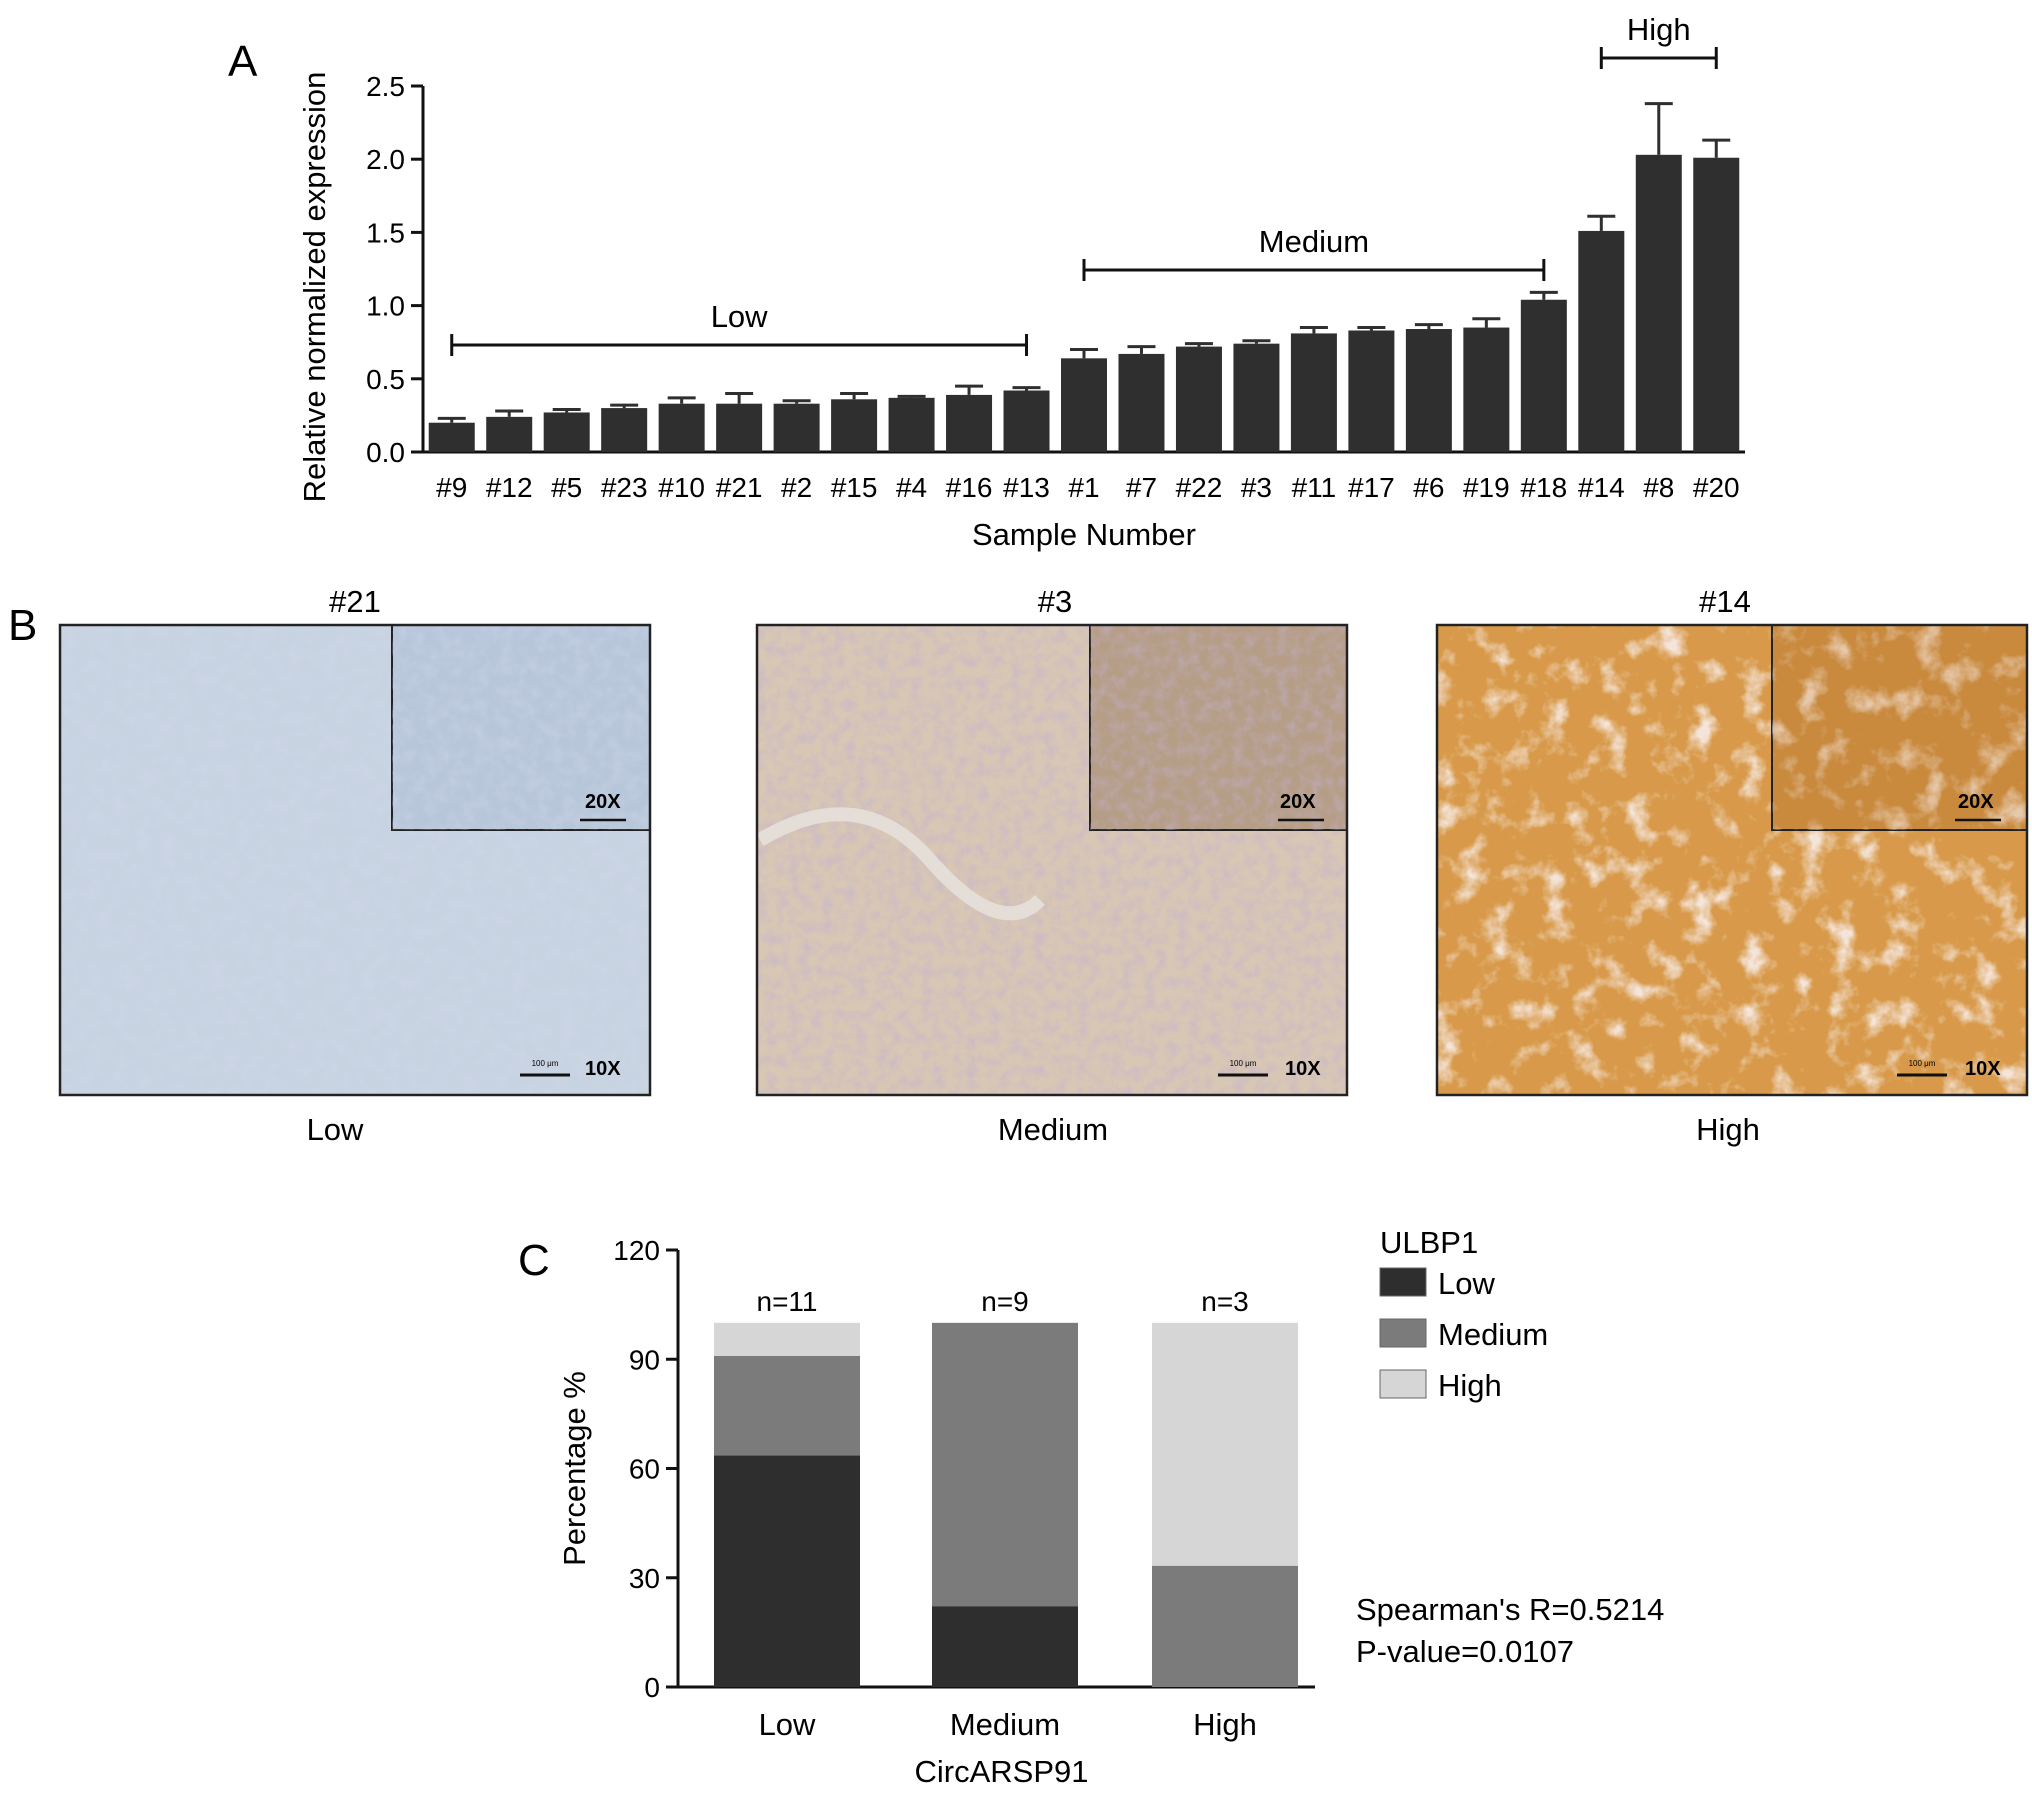 The width and height of the screenshot is (2032, 1794). What do you see at coordinates (1314, 487) in the screenshot?
I see `x-tick-label-a: #11` at bounding box center [1314, 487].